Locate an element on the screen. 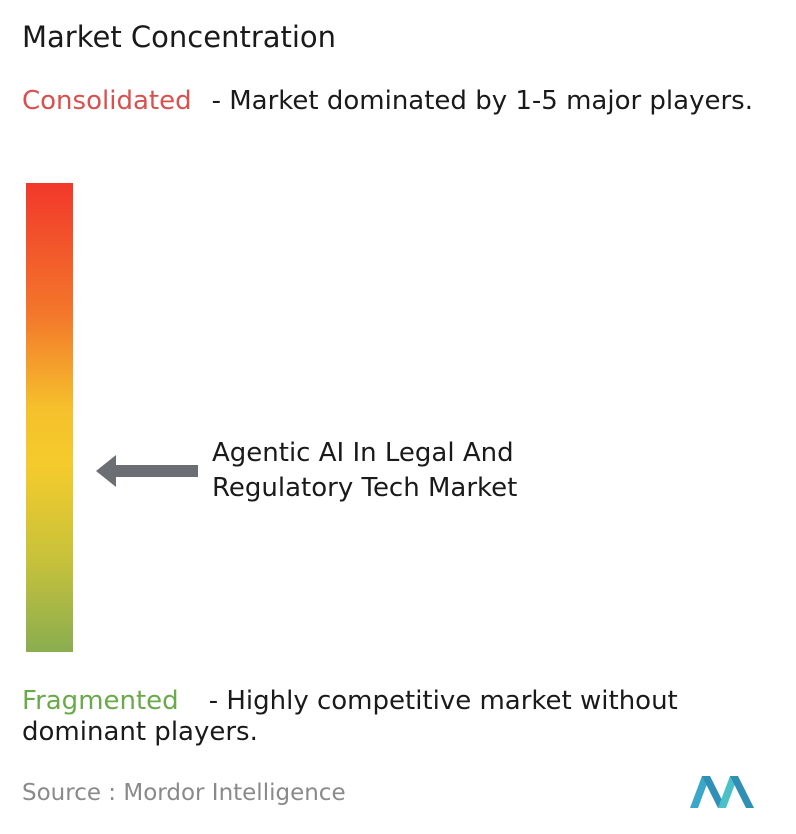  source-label: Source : is located at coordinates (69, 793).